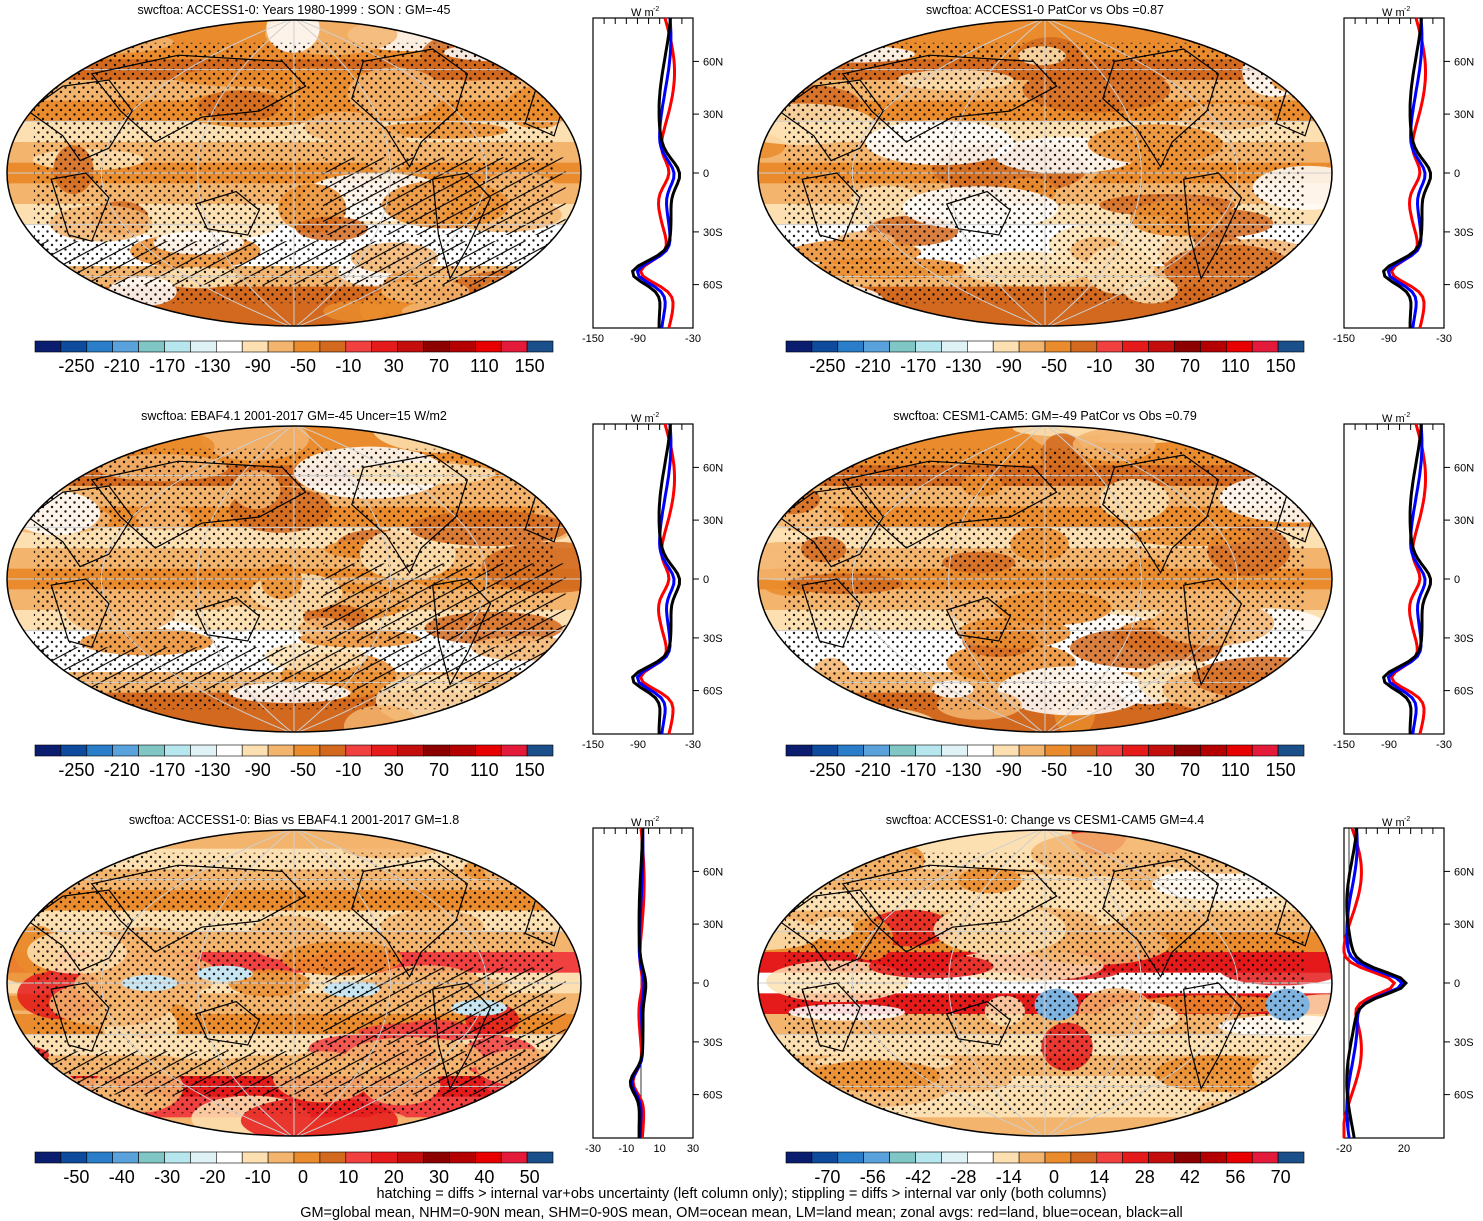 The image size is (1483, 1221). What do you see at coordinates (827, 1177) in the screenshot?
I see `colorbar-tick-label: -70` at bounding box center [827, 1177].